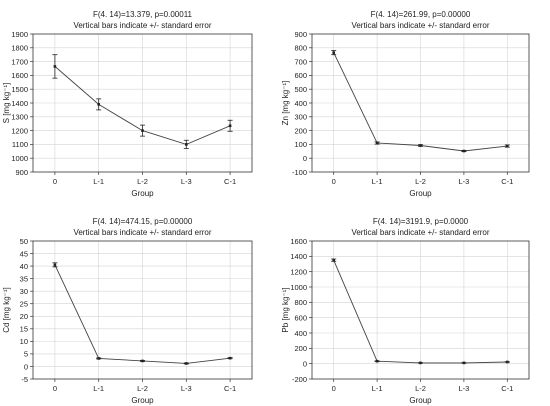 This screenshot has width=550, height=406. What do you see at coordinates (24, 304) in the screenshot?
I see `y-tick-label: 25` at bounding box center [24, 304].